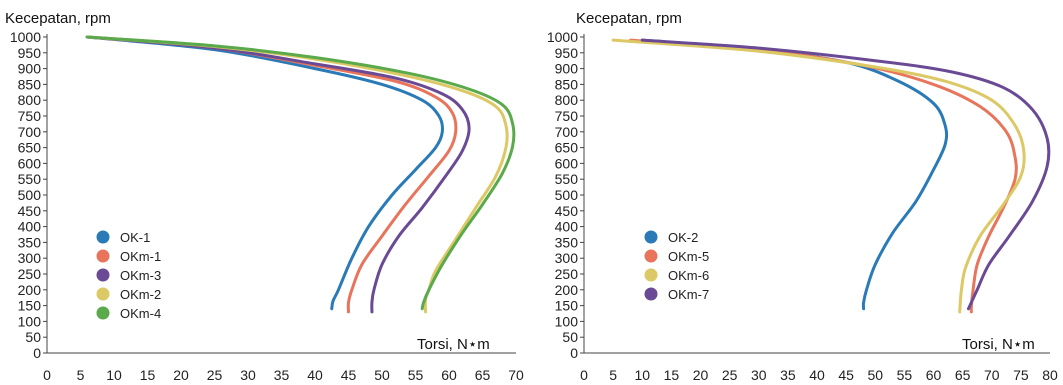  What do you see at coordinates (140, 256) in the screenshot?
I see `legend-label-okm-1: OKm-1` at bounding box center [140, 256].